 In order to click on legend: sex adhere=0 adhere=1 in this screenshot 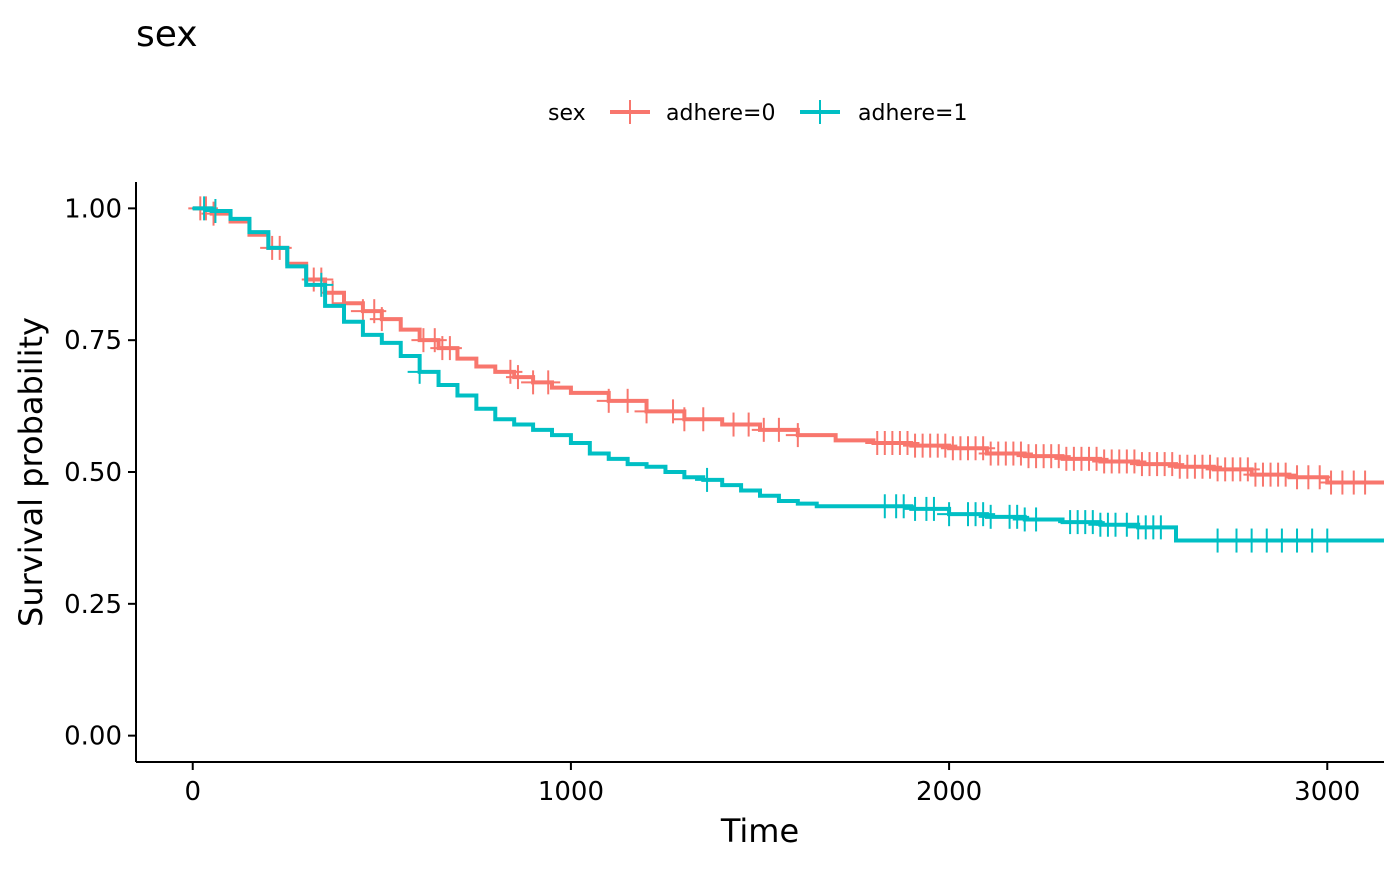, I will do `click(757, 113)`.